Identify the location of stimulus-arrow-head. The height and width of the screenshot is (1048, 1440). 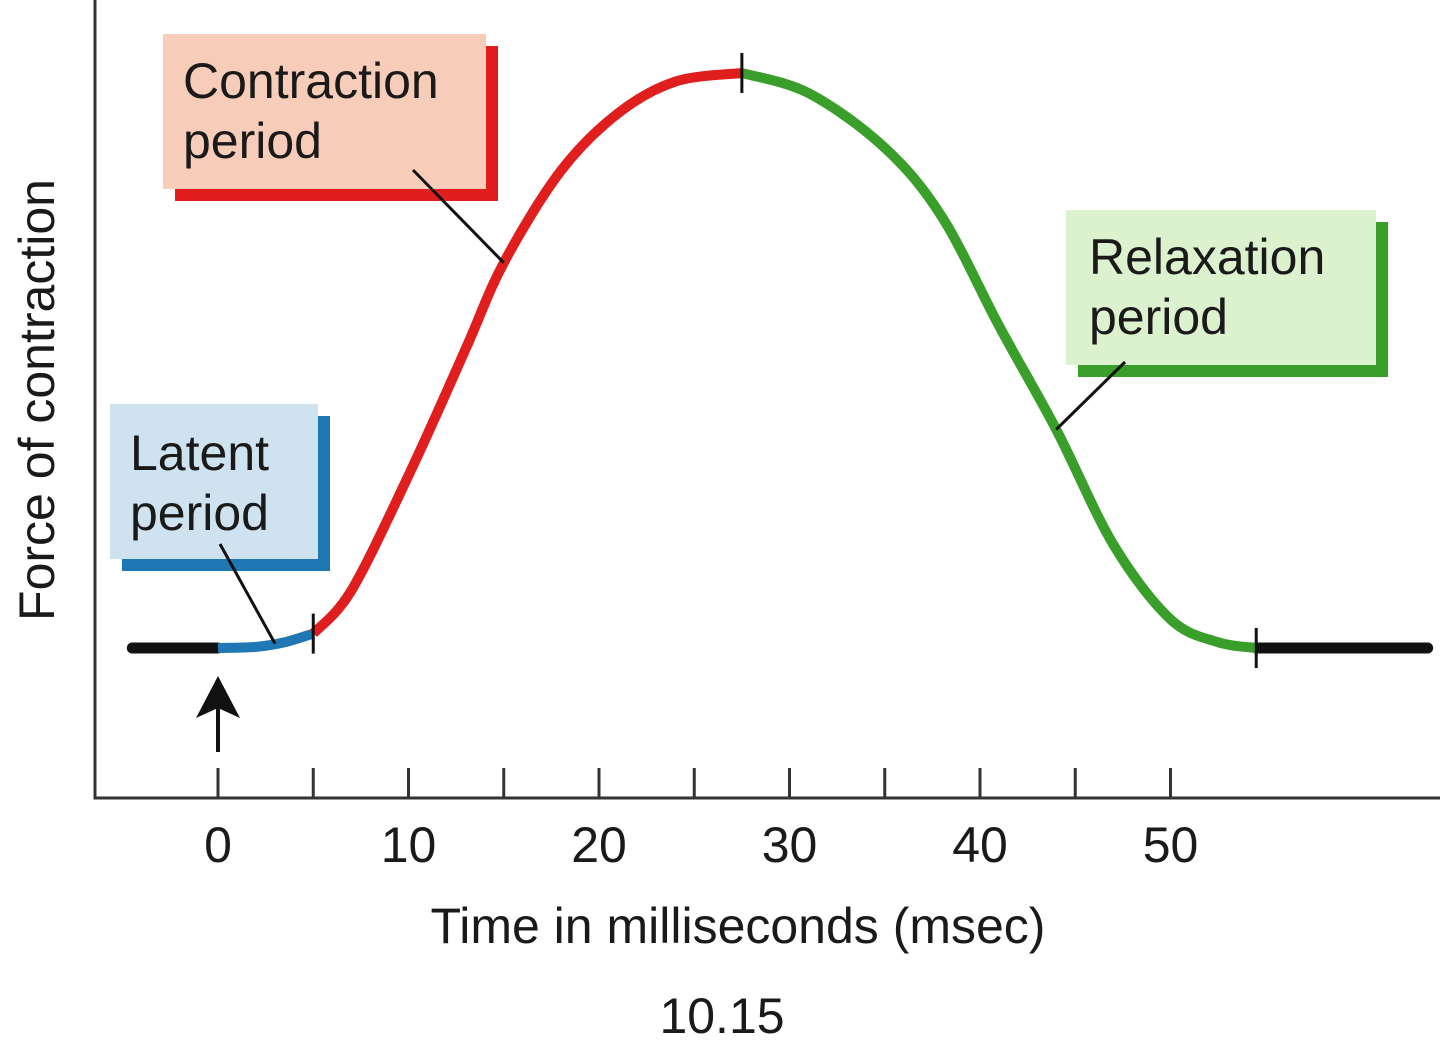
(218, 697).